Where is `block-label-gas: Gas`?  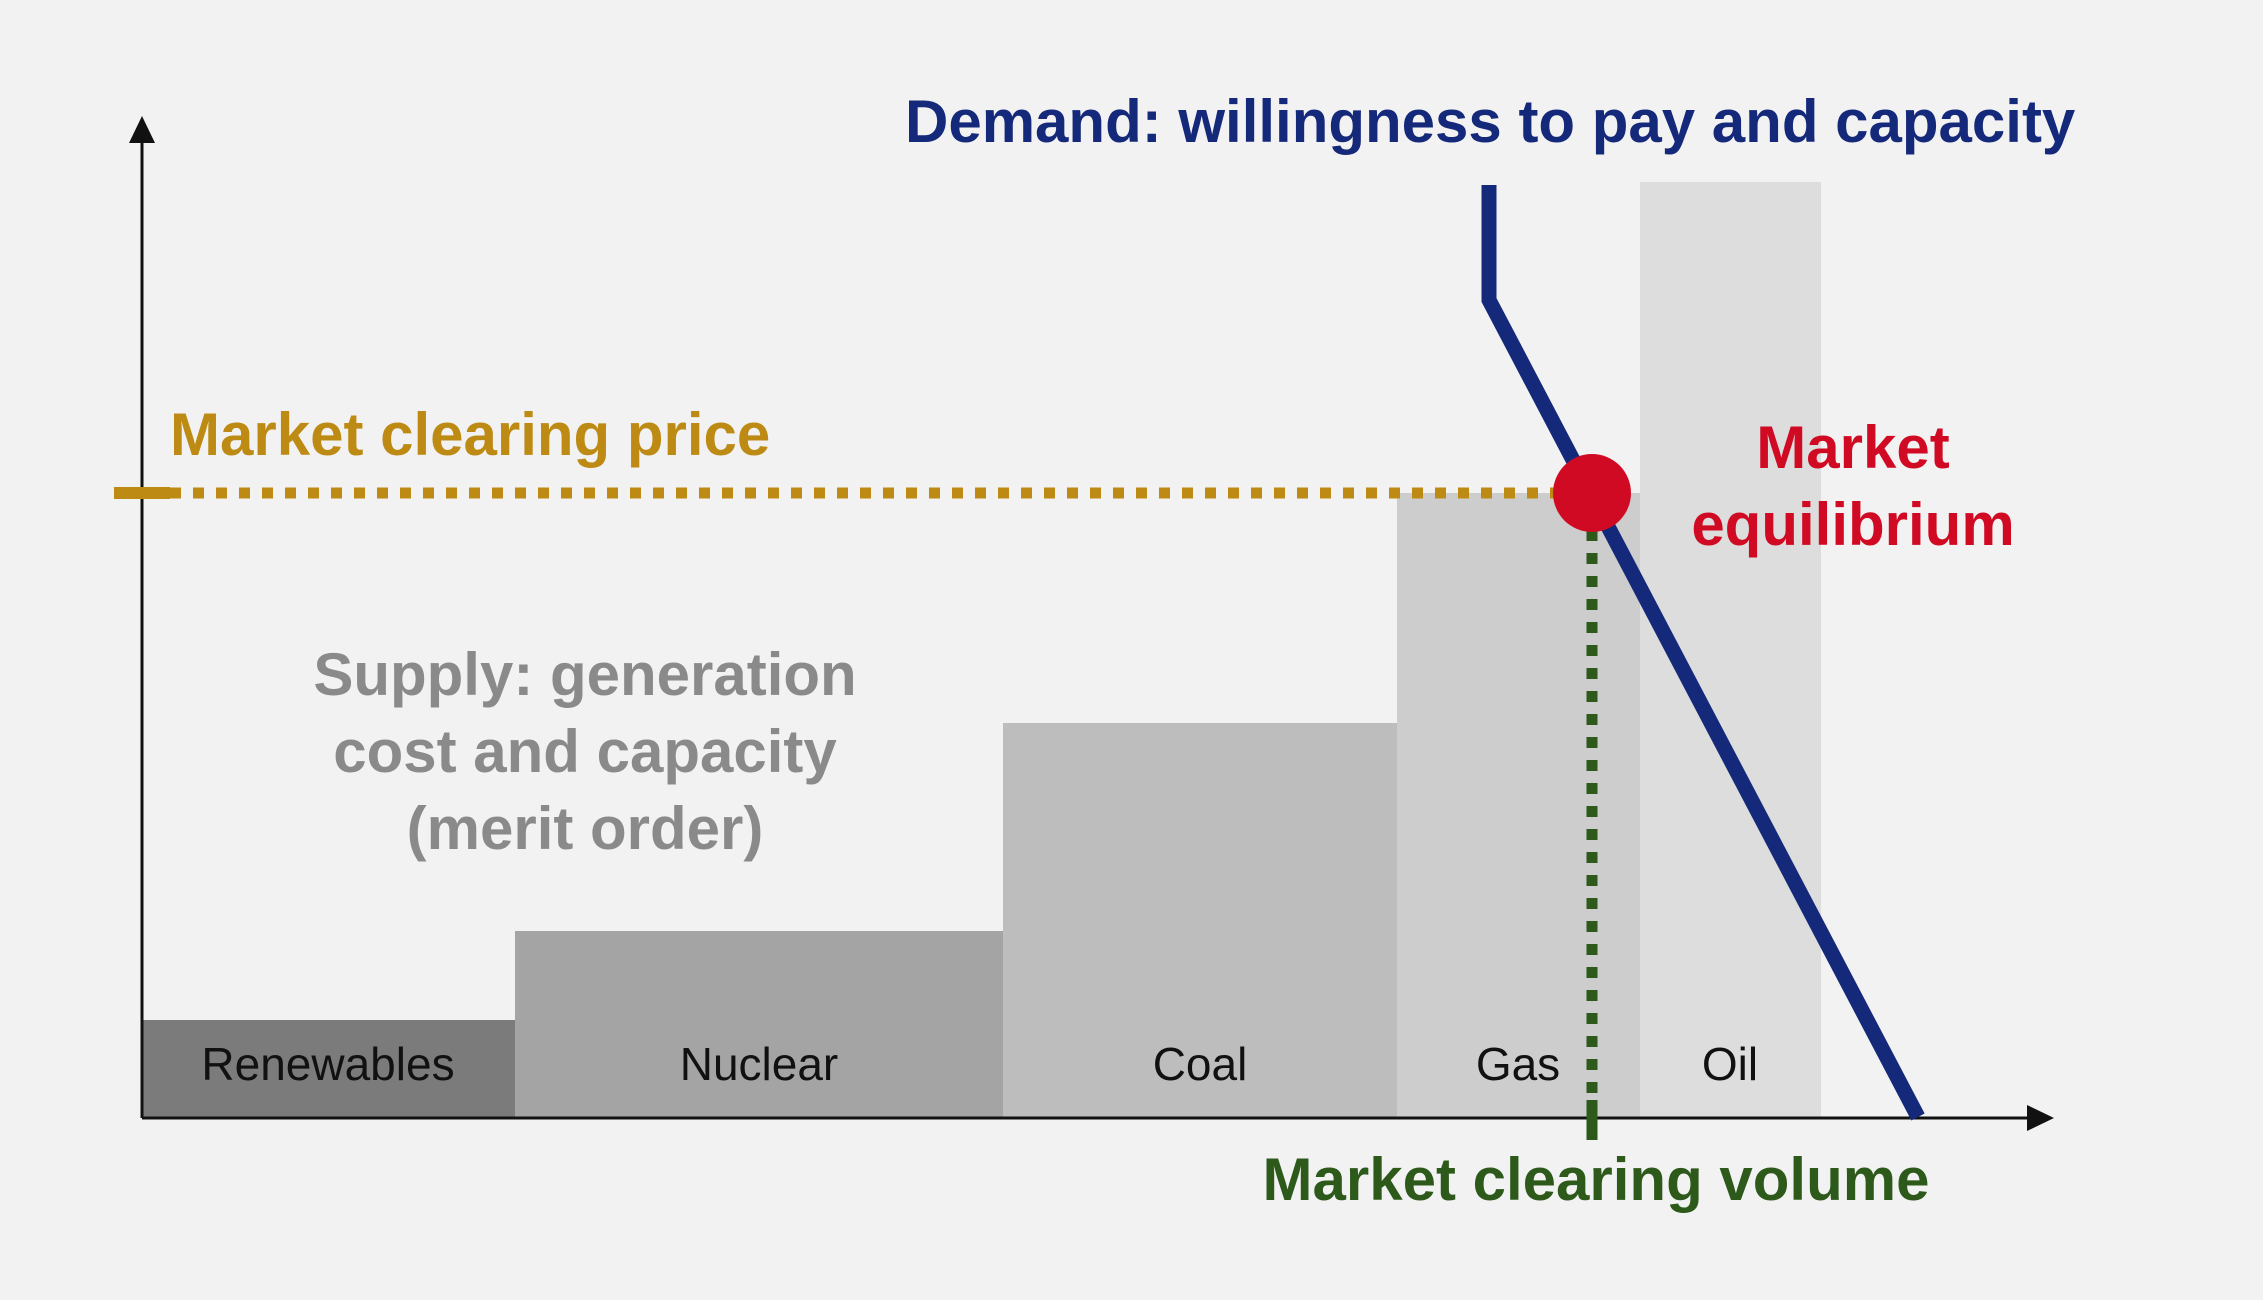 block-label-gas: Gas is located at coordinates (1518, 1064).